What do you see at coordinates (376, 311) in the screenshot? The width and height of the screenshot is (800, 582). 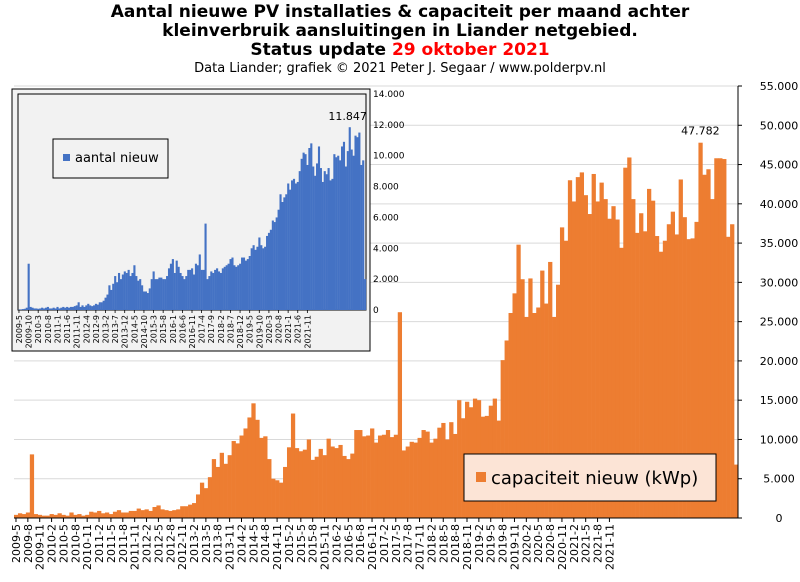 I see `inset-y-tick-label: 0` at bounding box center [376, 311].